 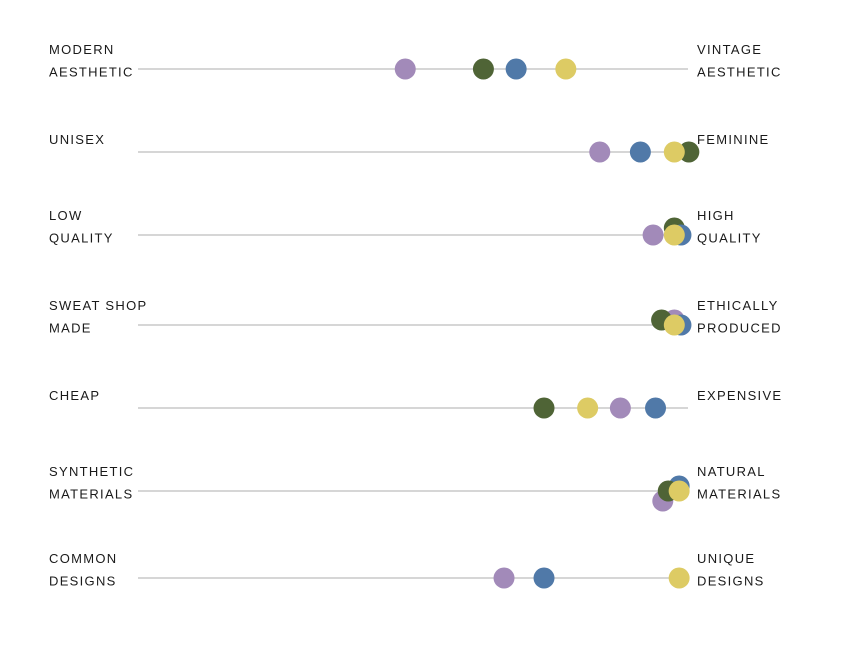 I want to click on left-pole-label-line: AESTHETIC, so click(x=91, y=72).